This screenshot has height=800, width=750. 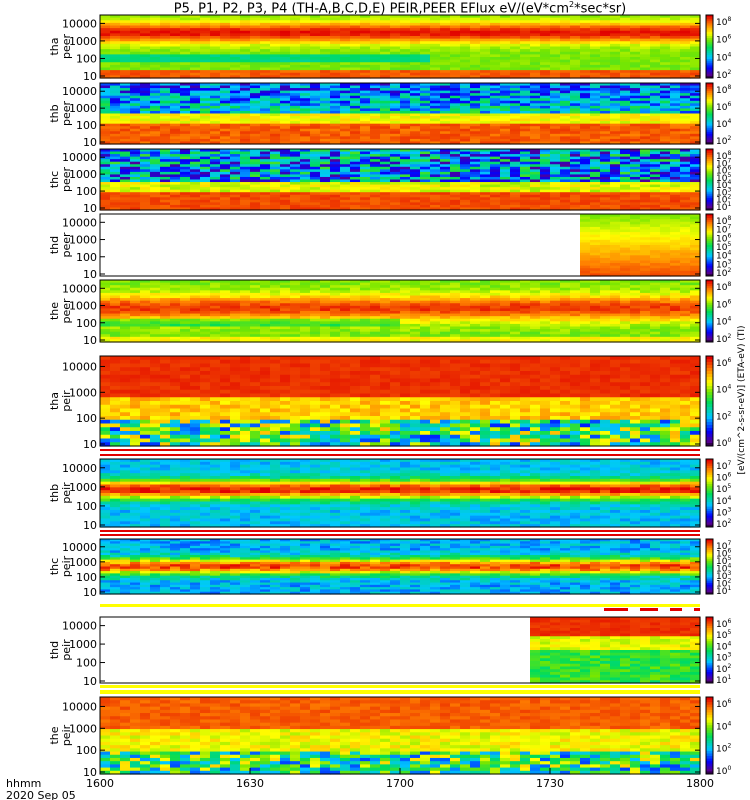 I want to click on colorbar-step, so click(x=709, y=62).